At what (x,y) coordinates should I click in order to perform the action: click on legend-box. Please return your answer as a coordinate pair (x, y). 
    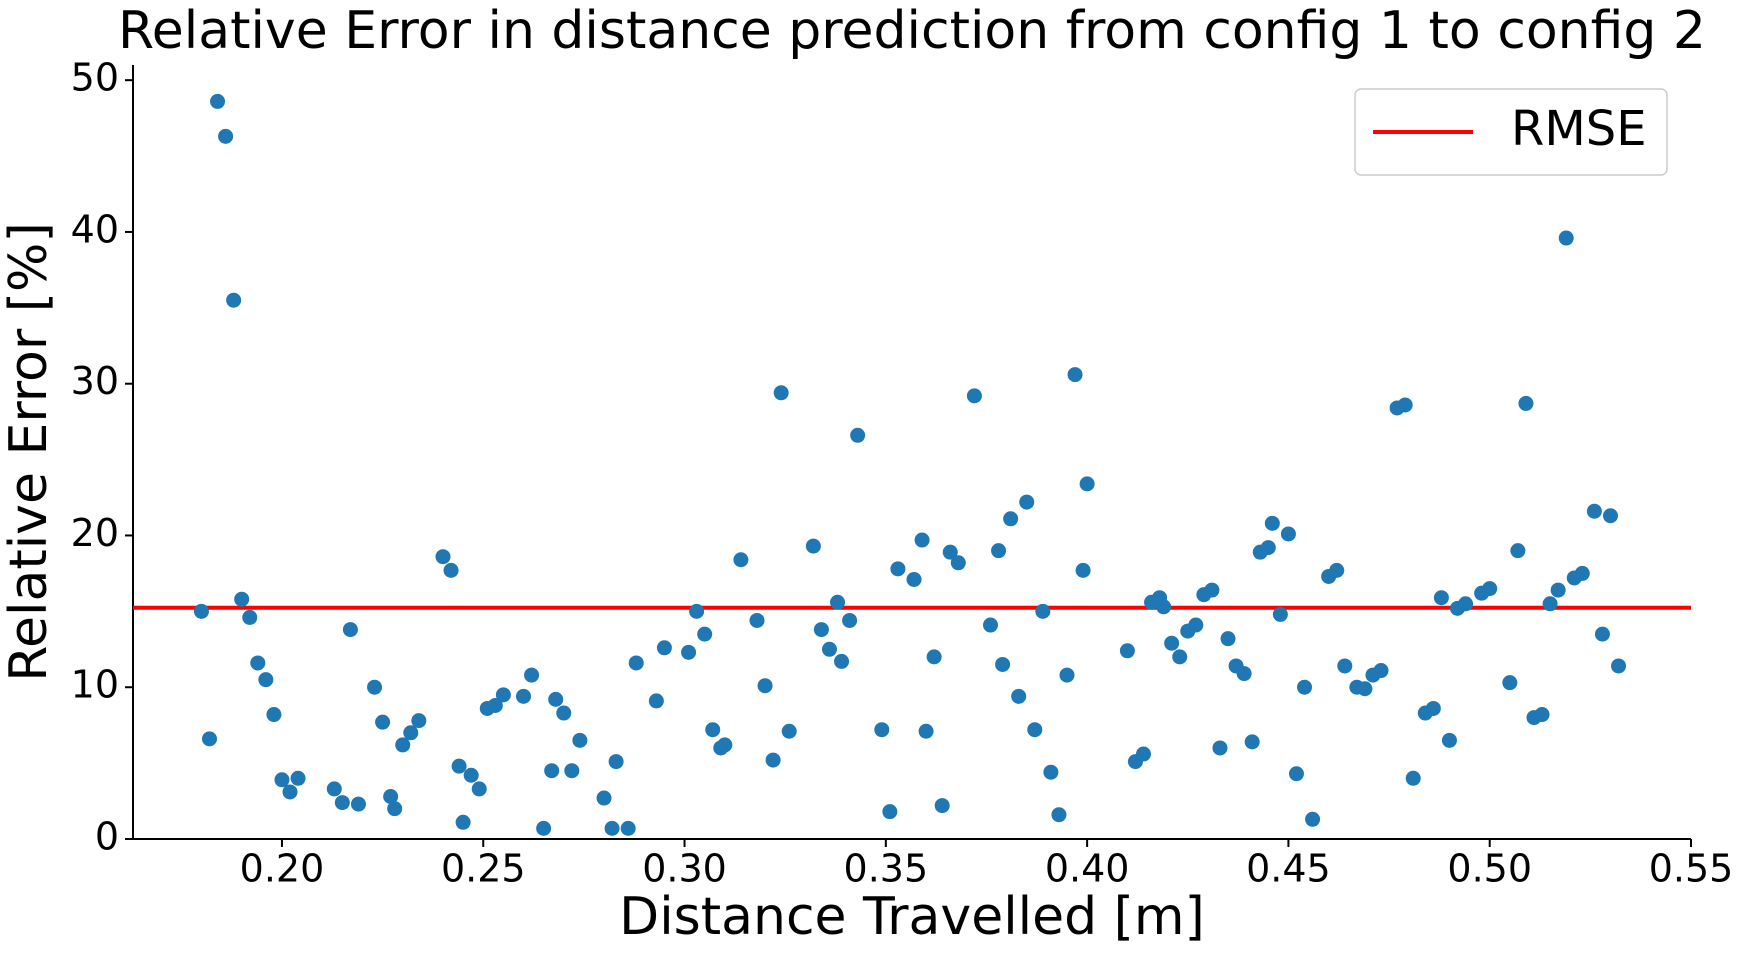
    Looking at the image, I should click on (1511, 132).